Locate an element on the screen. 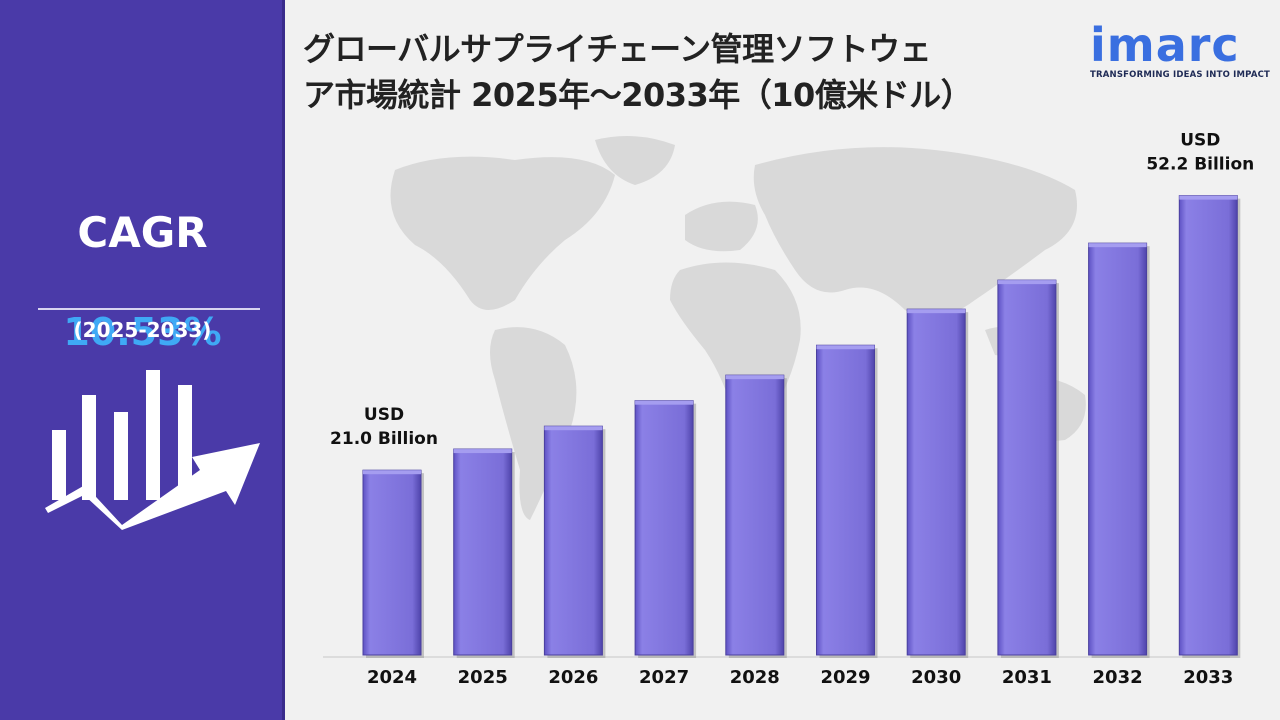 The image size is (1280, 720). bar-2028 is located at coordinates (755, 515).